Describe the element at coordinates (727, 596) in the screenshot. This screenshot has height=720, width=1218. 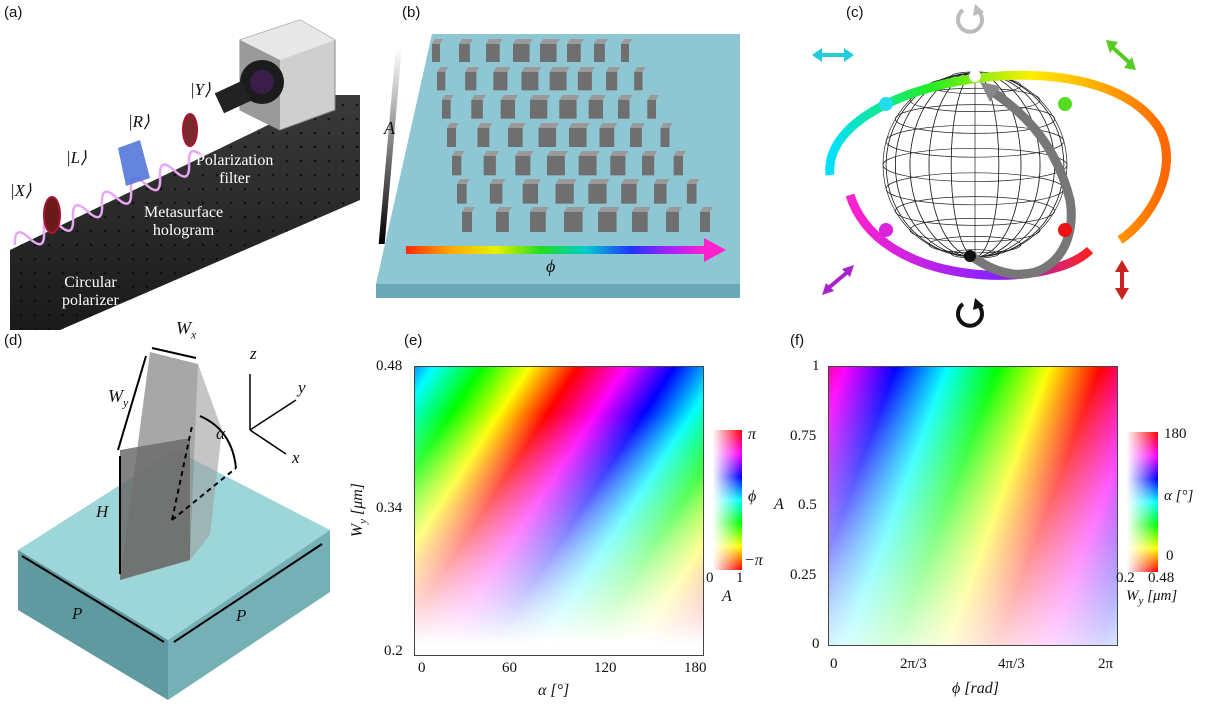
I see `e-cbar-xlabel: A` at that location.